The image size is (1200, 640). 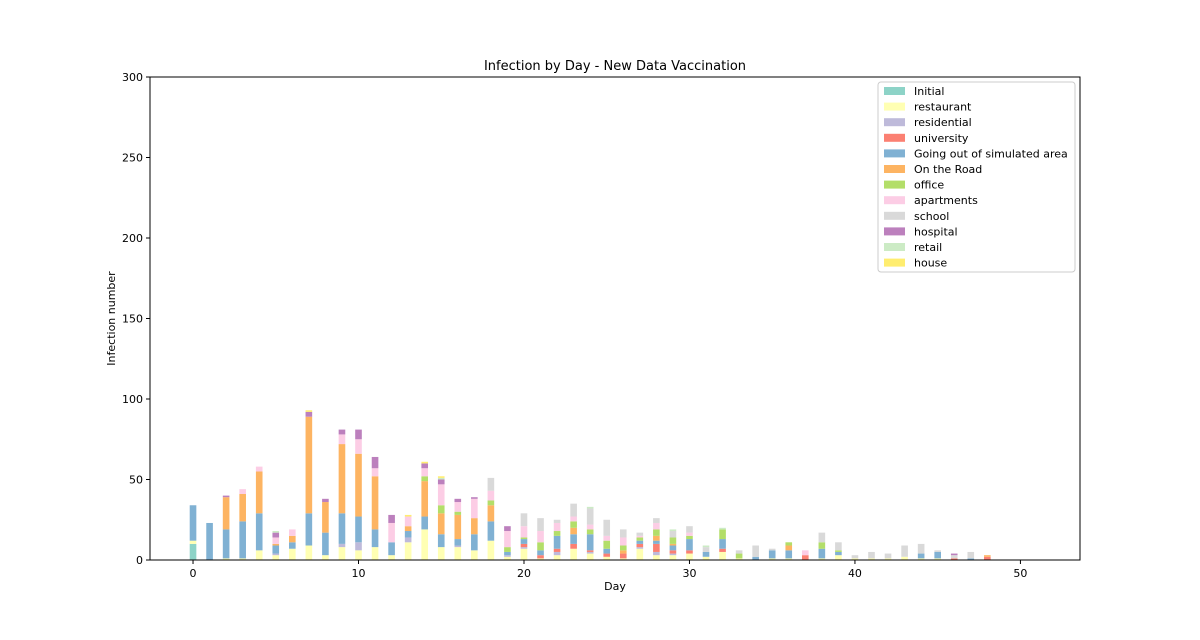 What do you see at coordinates (946, 200) in the screenshot?
I see `legend-label: apartments` at bounding box center [946, 200].